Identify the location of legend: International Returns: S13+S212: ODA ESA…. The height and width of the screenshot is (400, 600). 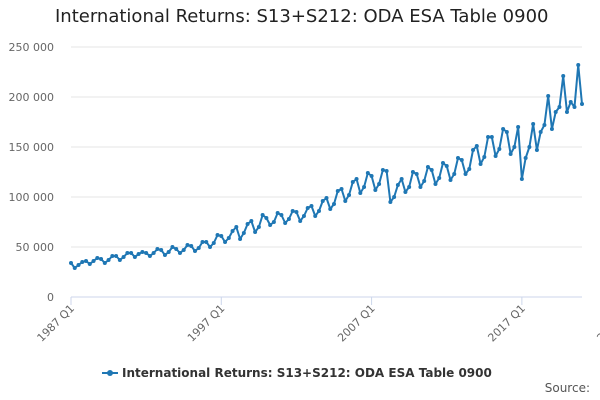
(297, 373).